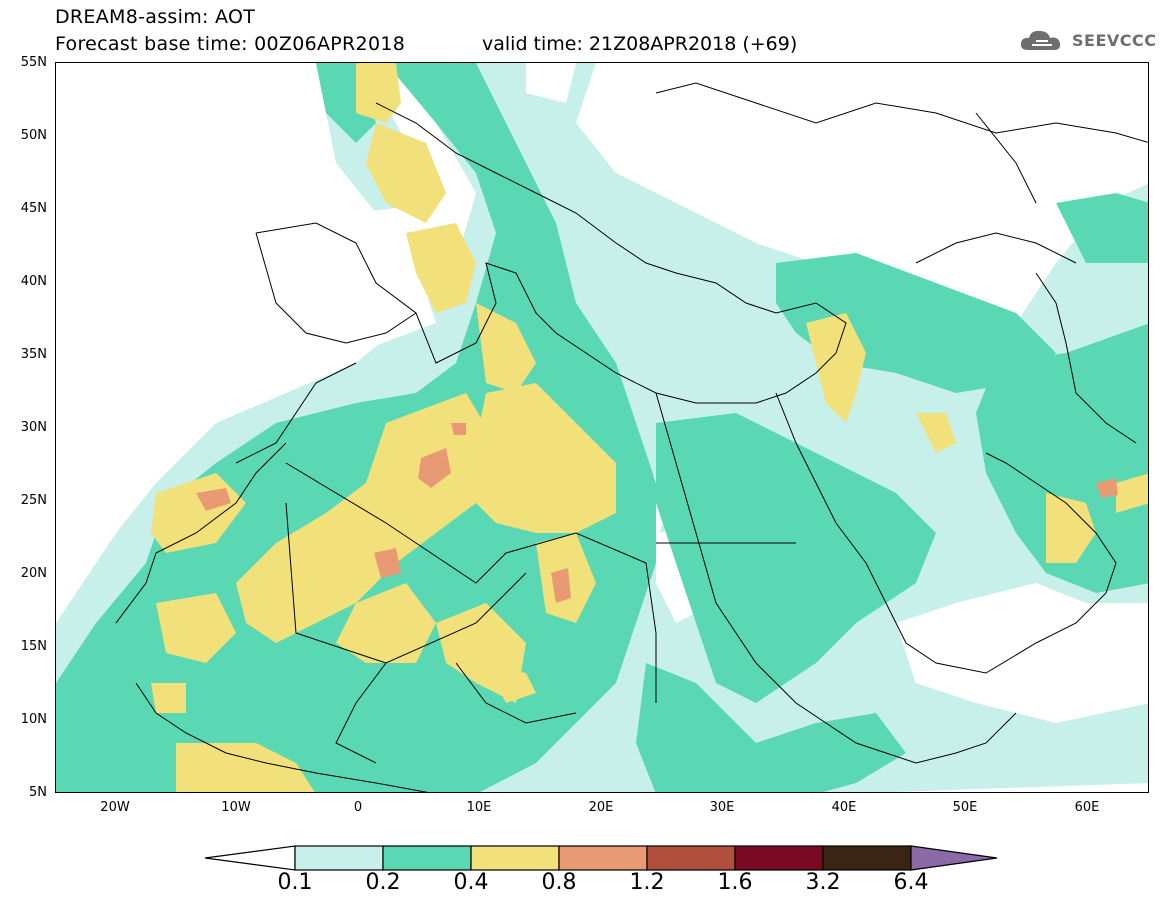 This screenshot has height=905, width=1165. Describe the element at coordinates (722, 807) in the screenshot. I see `lon-label-30e: 30E` at that location.